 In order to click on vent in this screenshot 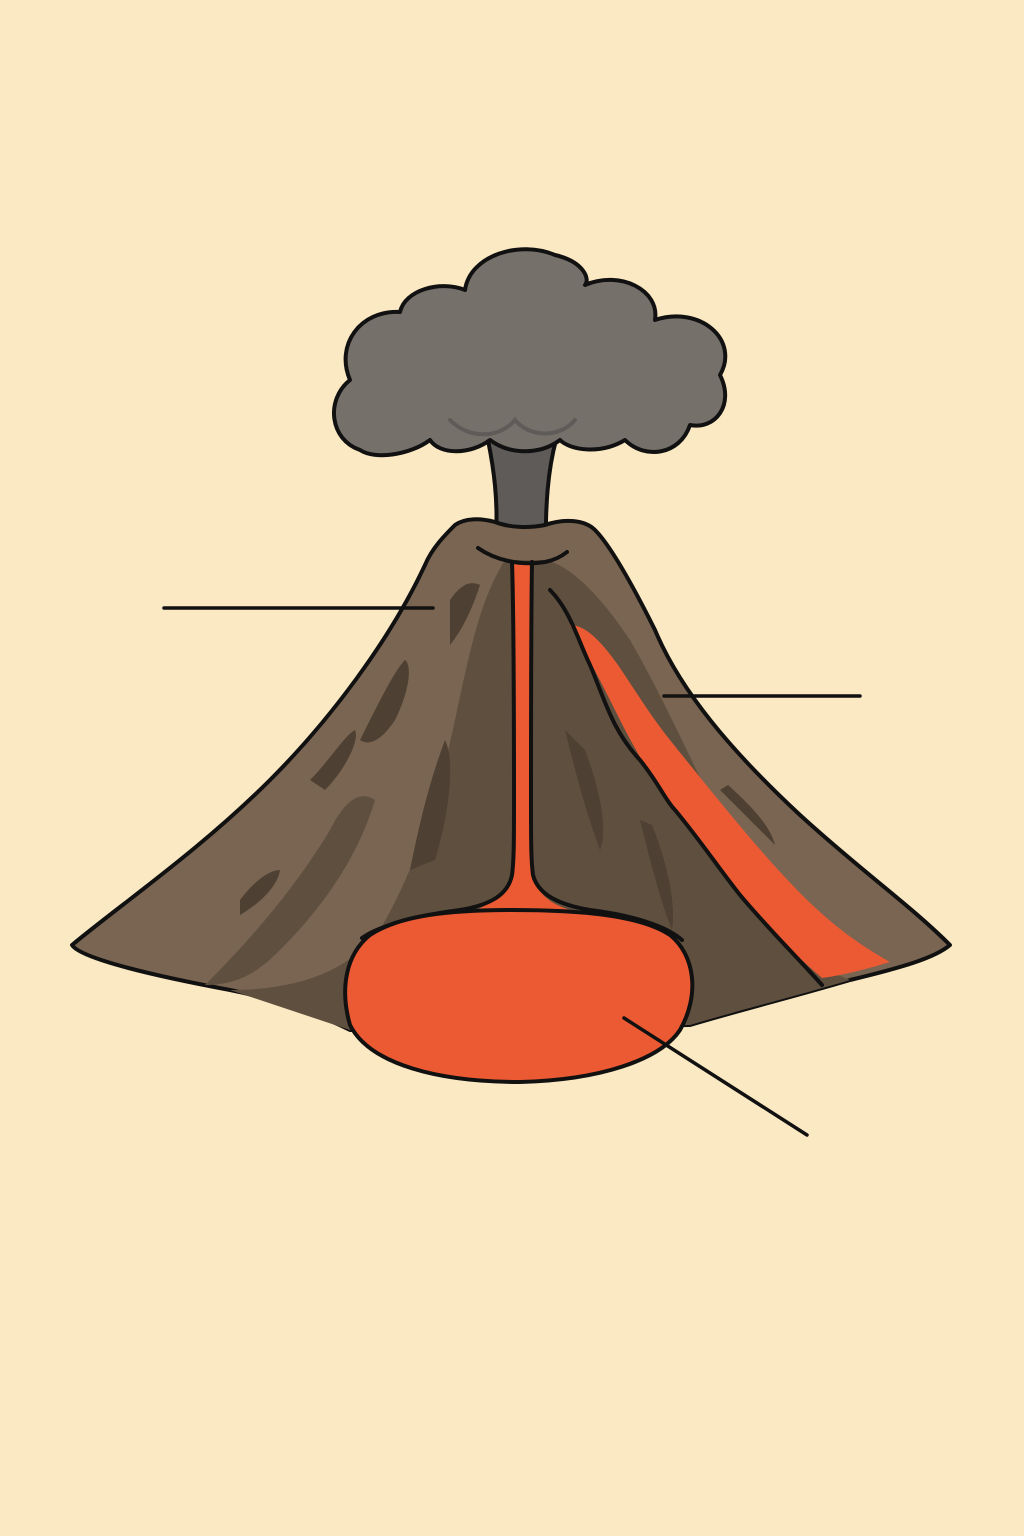, I will do `click(520, 746)`.